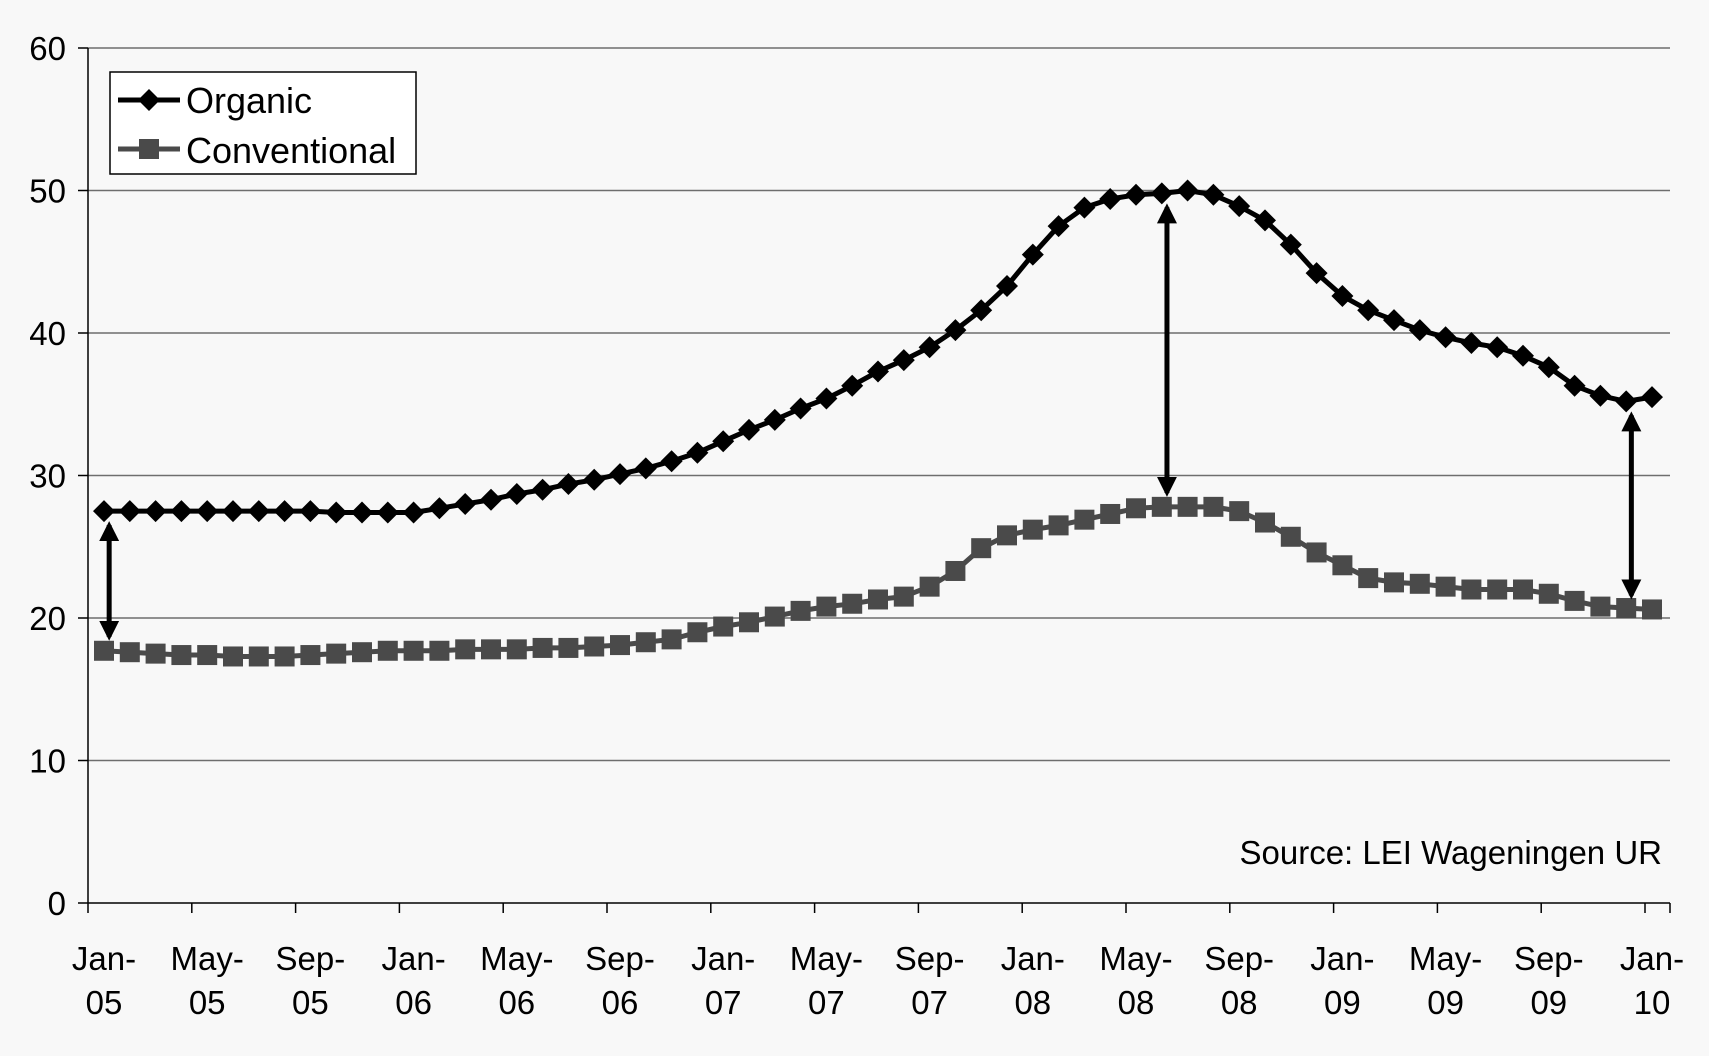 The width and height of the screenshot is (1709, 1061). What do you see at coordinates (1548, 1002) in the screenshot?
I see `x-tick-label: 09` at bounding box center [1548, 1002].